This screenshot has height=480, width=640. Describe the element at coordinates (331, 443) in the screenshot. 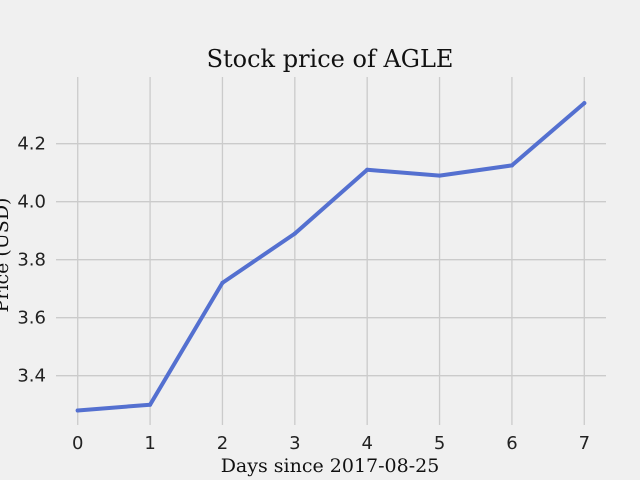

I see `x-tick-labels: 0 1 2 3 4 5 6 7` at that location.